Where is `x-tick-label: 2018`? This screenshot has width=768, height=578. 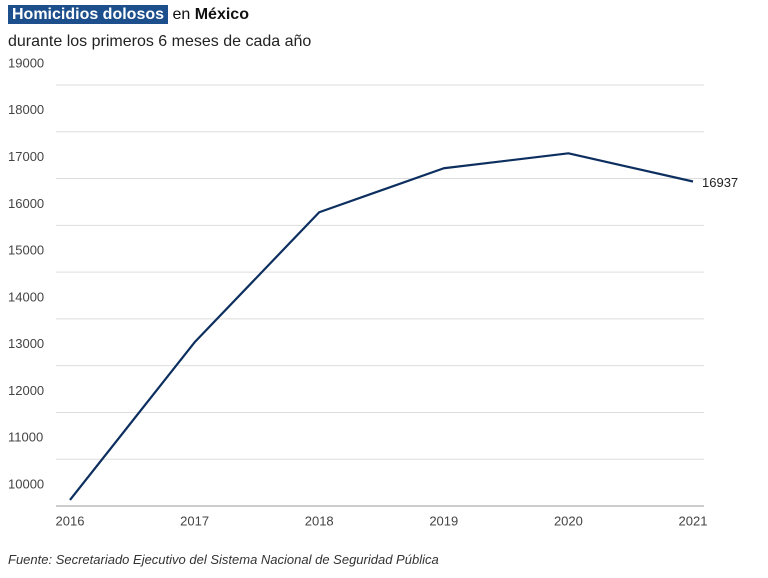 x-tick-label: 2018 is located at coordinates (319, 520).